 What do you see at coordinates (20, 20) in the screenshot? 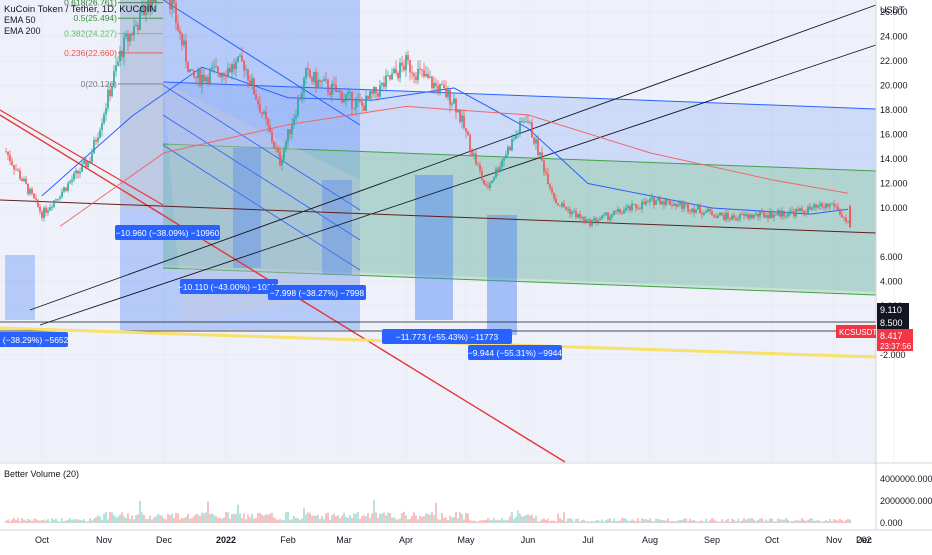
I see `ema50-legend: EMA 50` at bounding box center [20, 20].